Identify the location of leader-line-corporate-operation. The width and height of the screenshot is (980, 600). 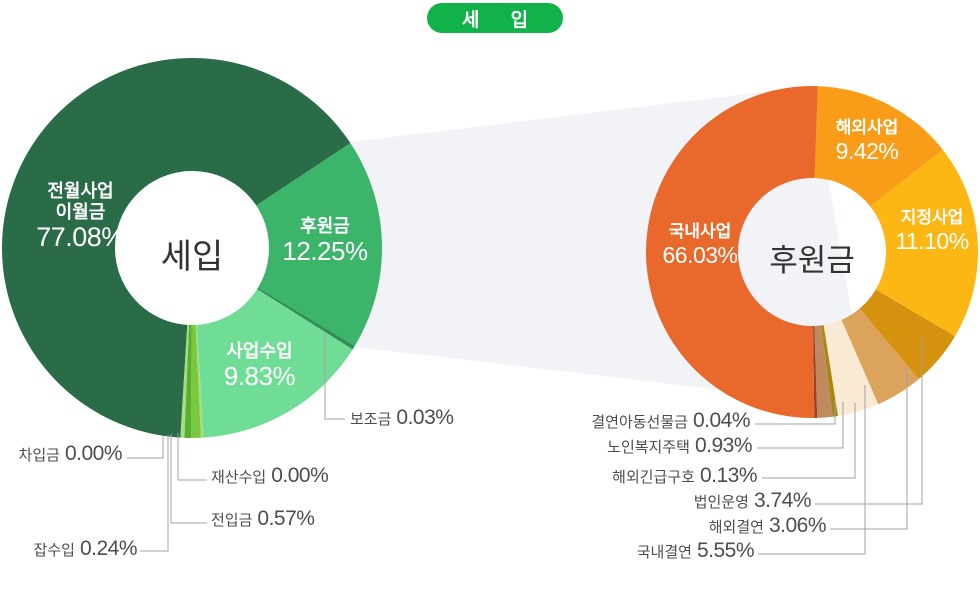
(869, 421).